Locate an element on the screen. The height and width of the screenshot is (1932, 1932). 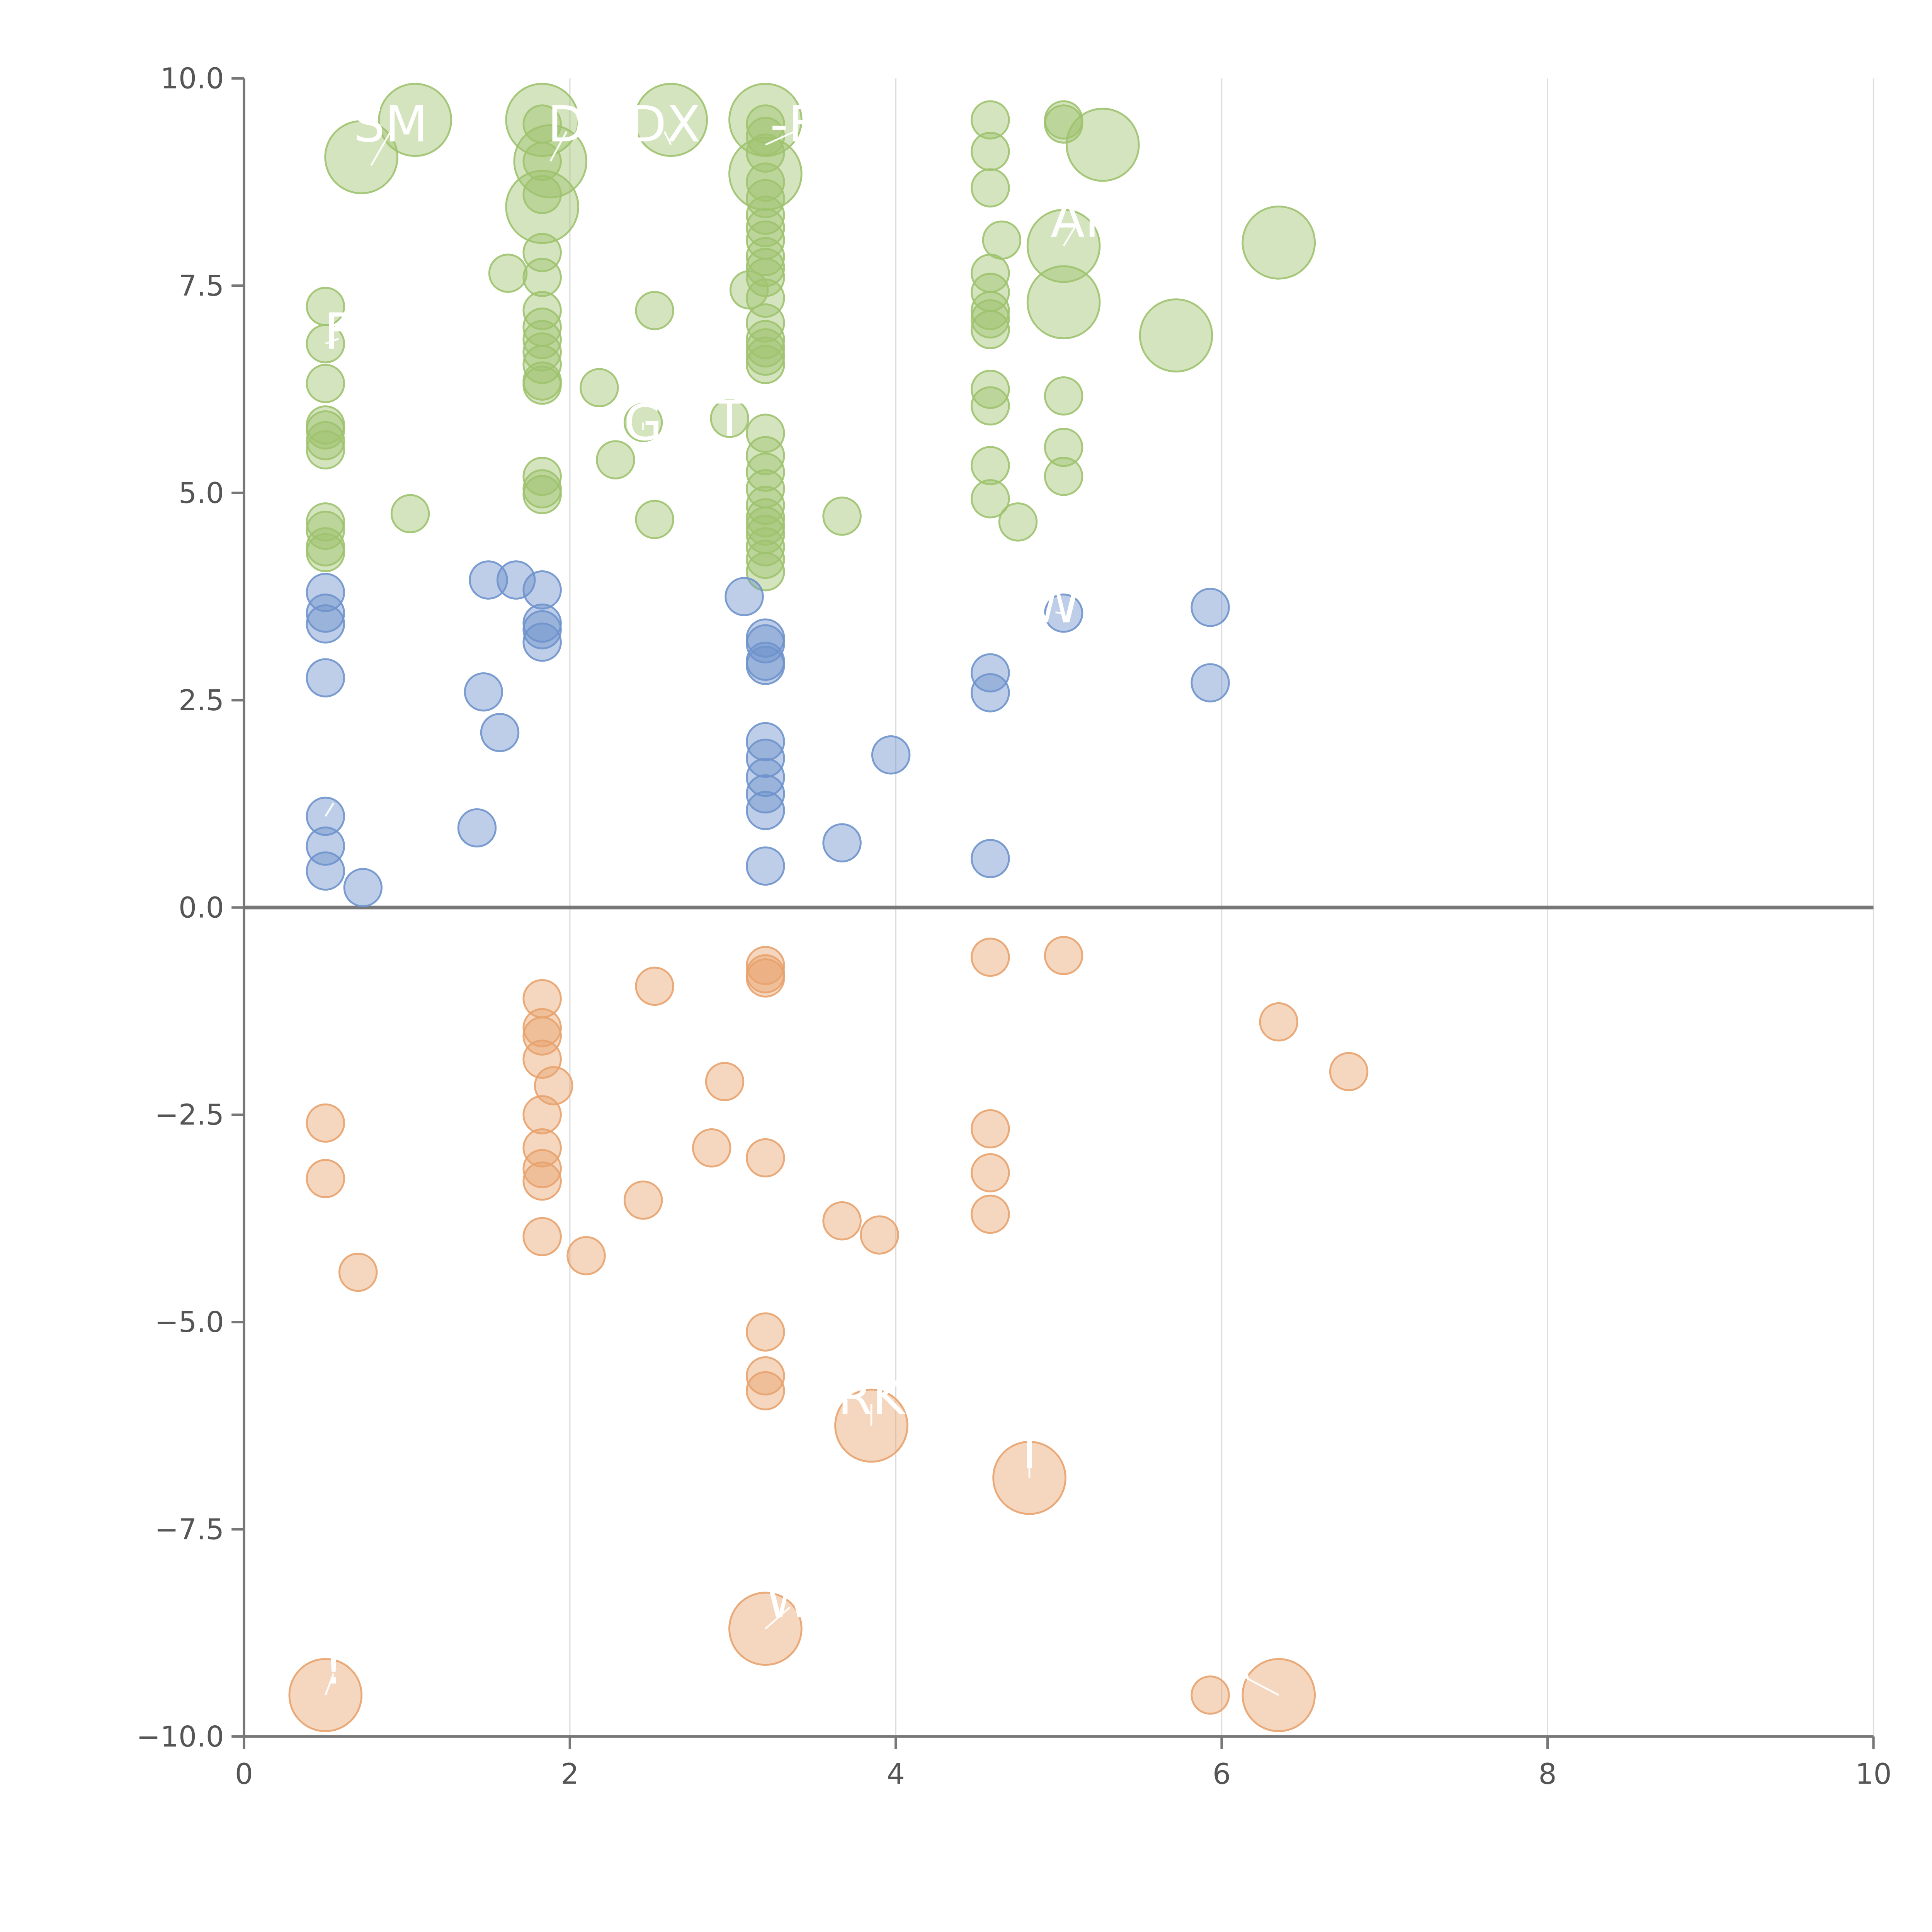
x-tick-label: 10 is located at coordinates (1873, 1774).